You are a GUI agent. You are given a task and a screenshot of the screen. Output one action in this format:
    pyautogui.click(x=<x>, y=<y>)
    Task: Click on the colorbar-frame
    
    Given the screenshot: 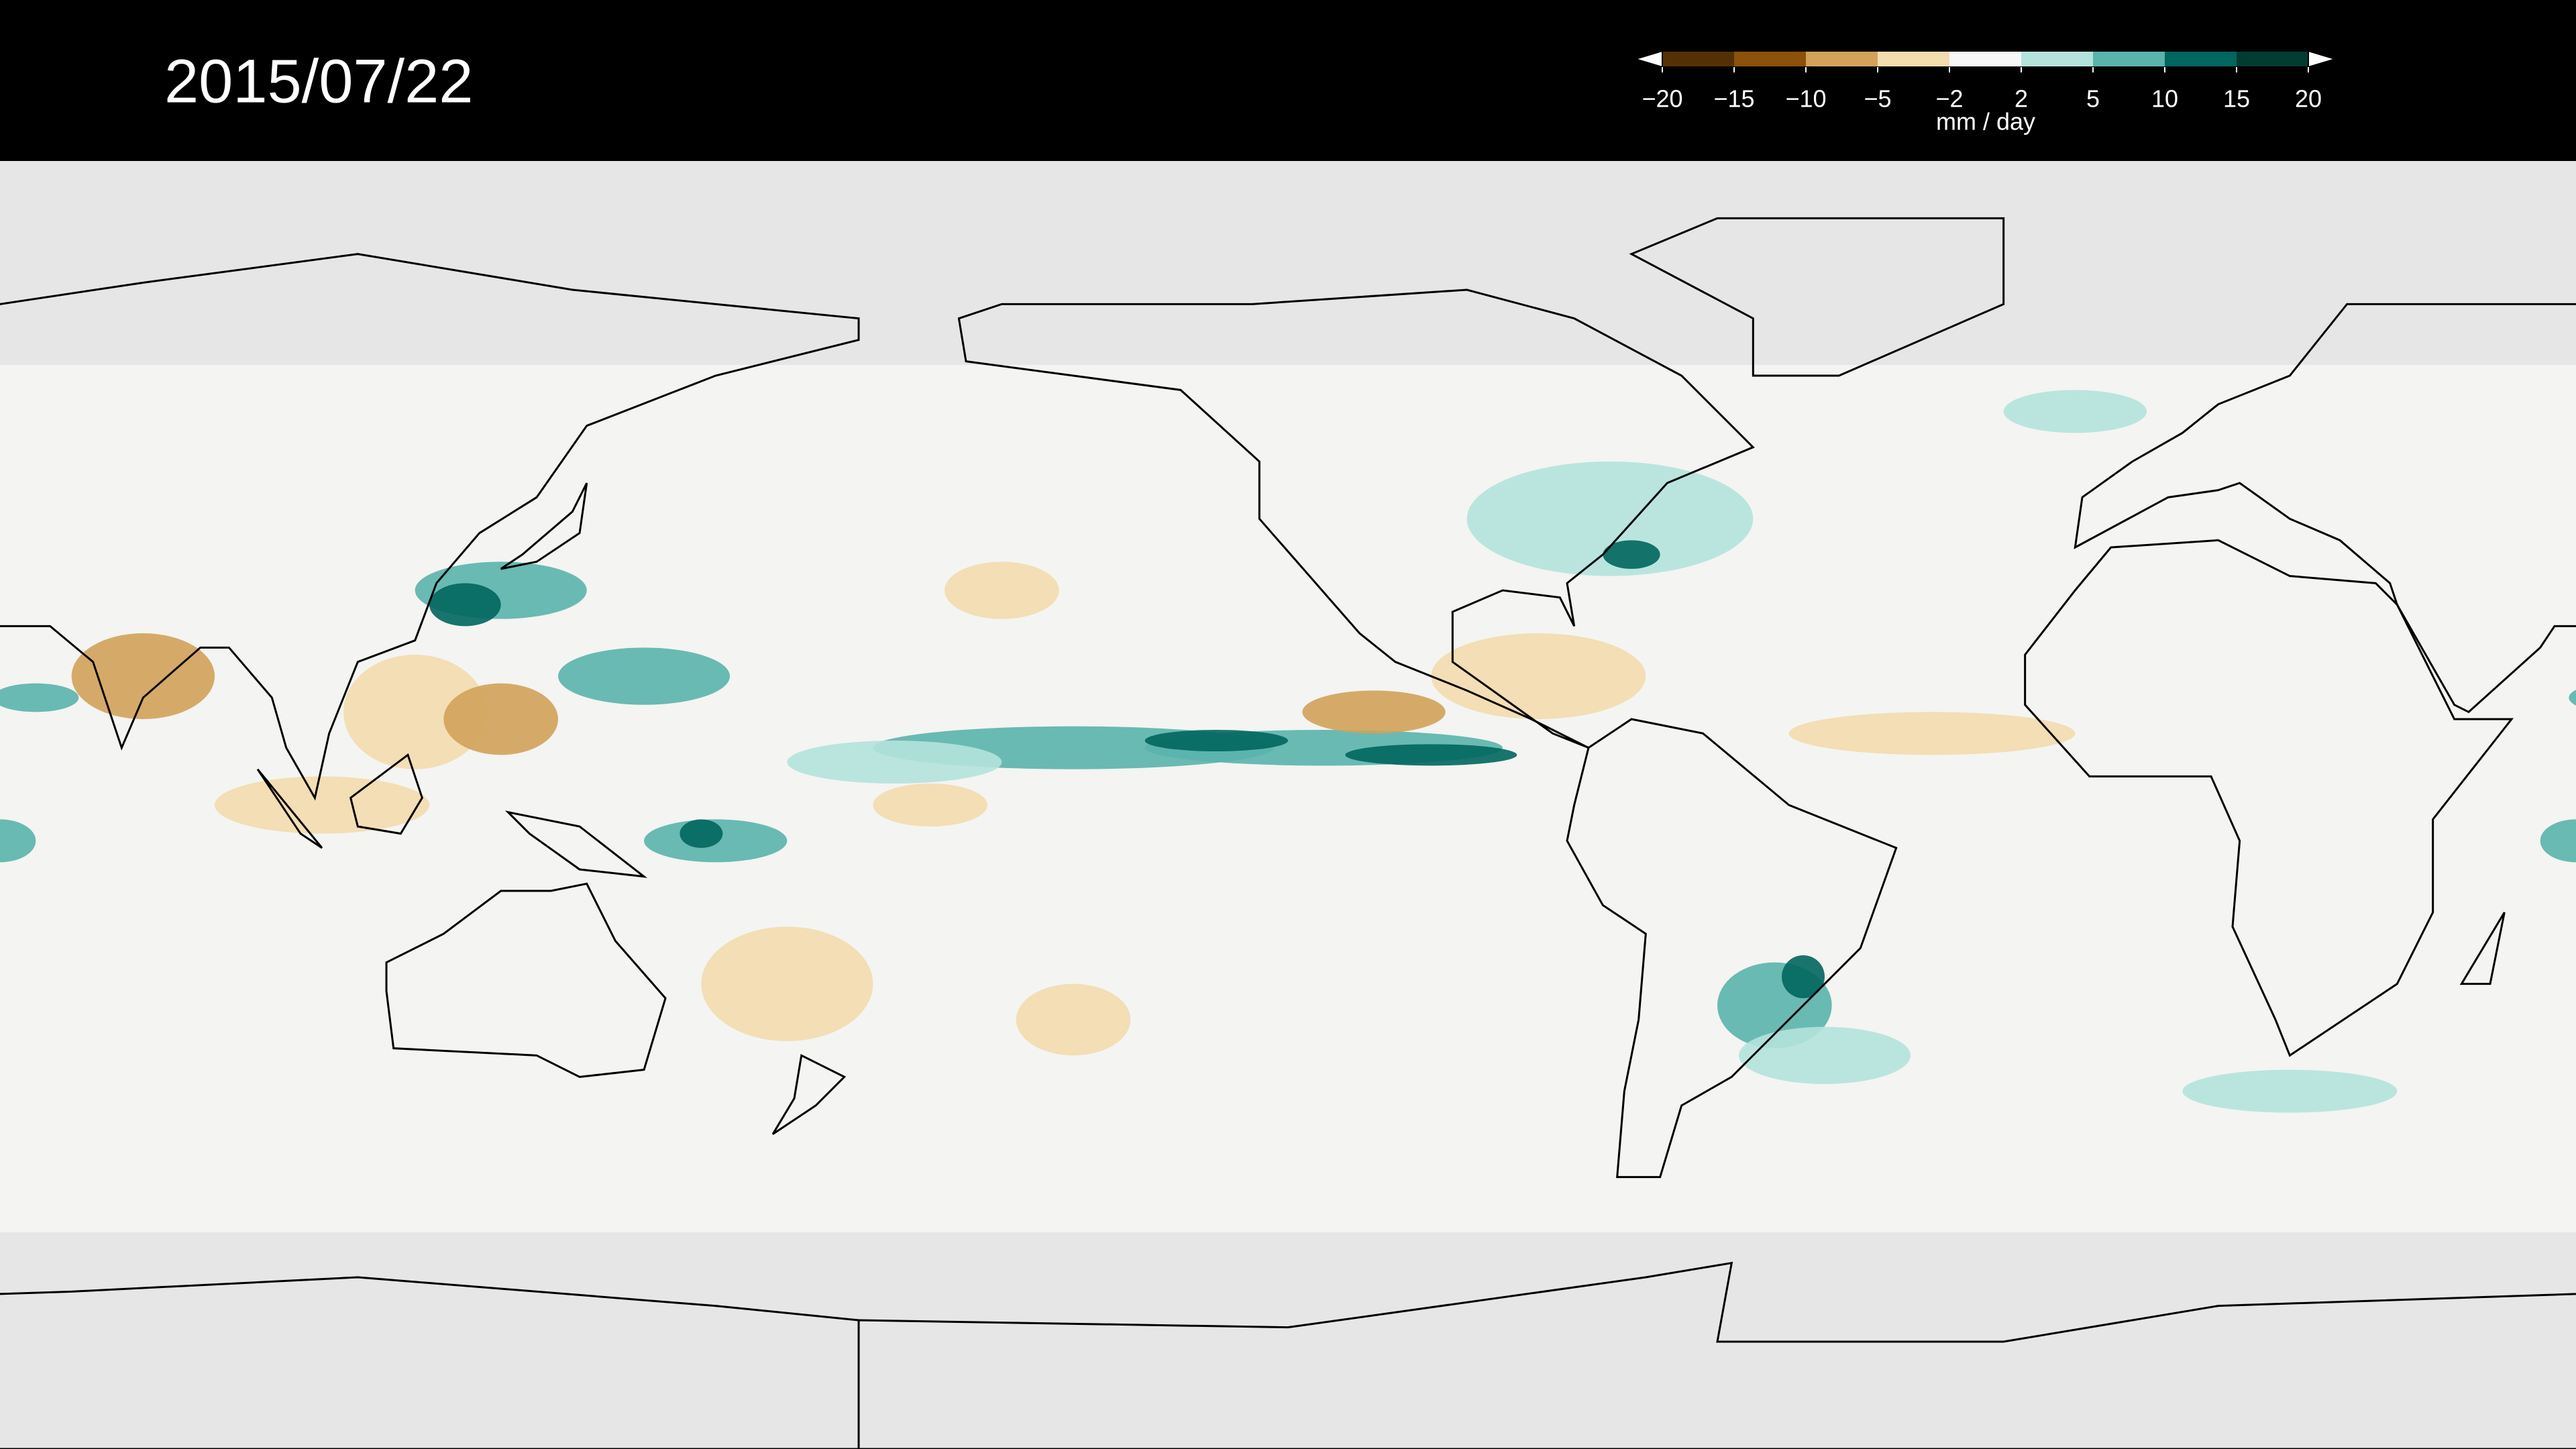 What is the action you would take?
    pyautogui.click(x=1985, y=59)
    